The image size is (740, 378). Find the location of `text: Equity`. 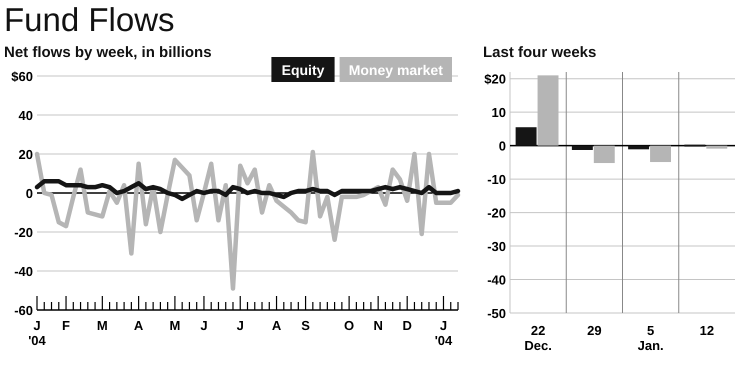

text: Equity is located at coordinates (303, 70).